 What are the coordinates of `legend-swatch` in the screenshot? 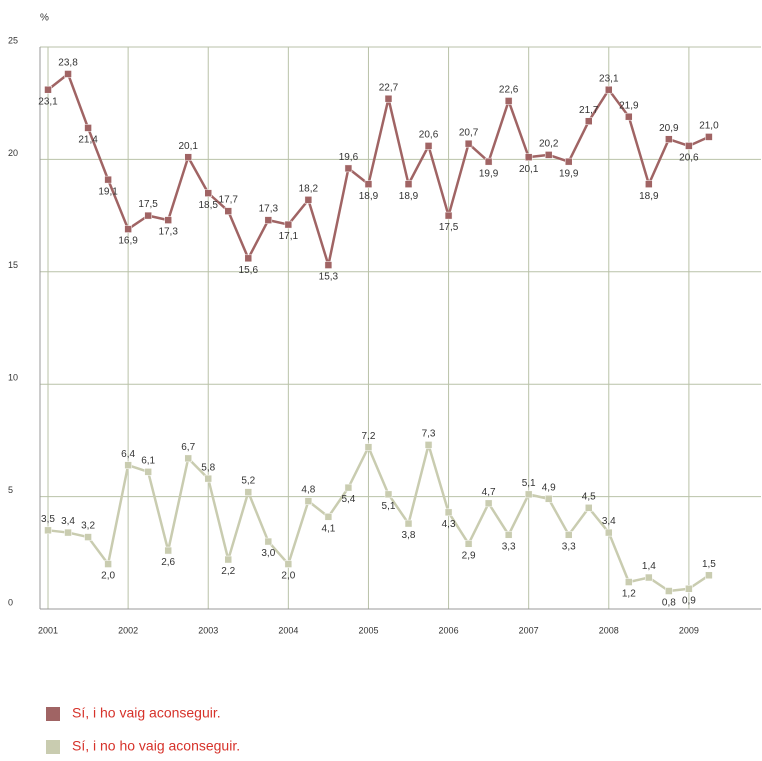 It's located at (53, 714).